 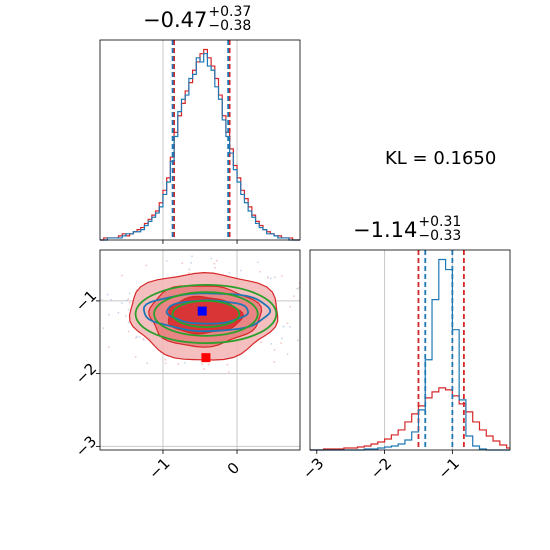 I want to click on blue-marker, so click(x=202, y=311).